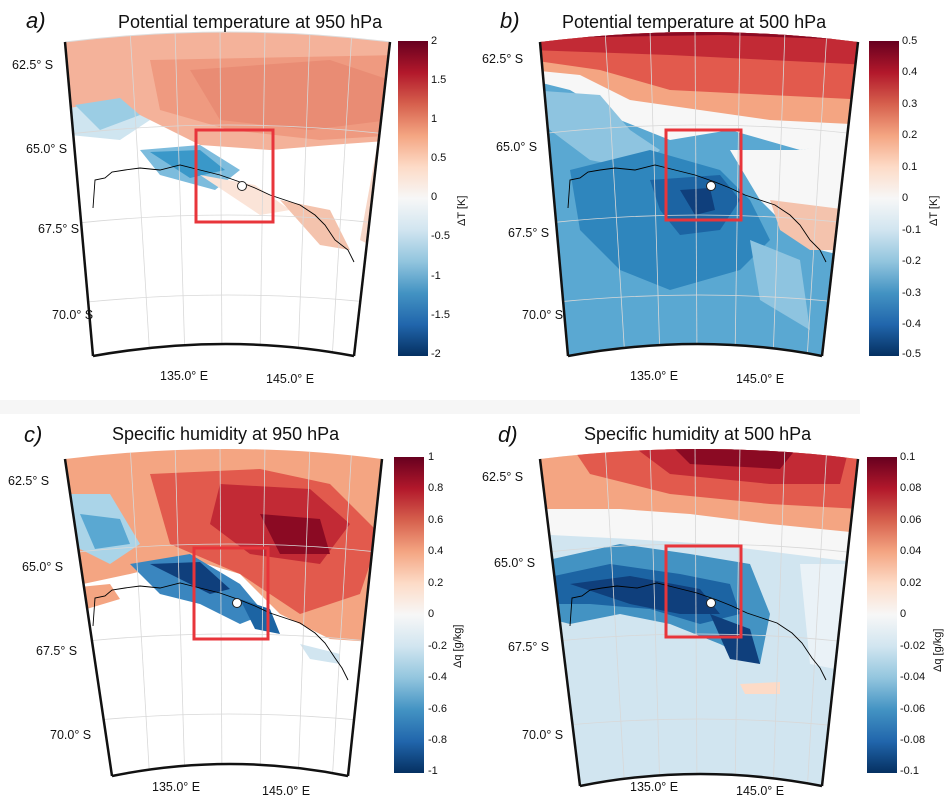 Image resolution: width=945 pixels, height=802 pixels. I want to click on colorbar-d-unit: Δq [g/kg], so click(938, 650).